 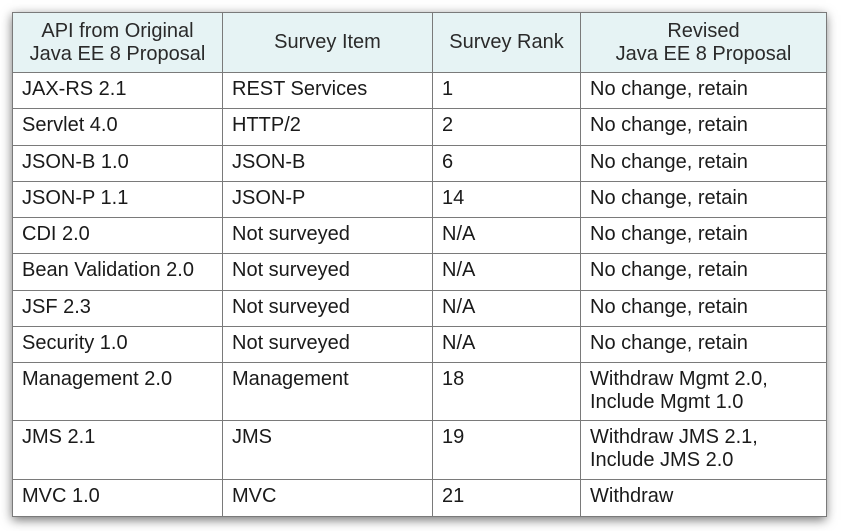 I want to click on header-original-api: API from Original Java EE 8 Proposal, so click(x=117, y=42).